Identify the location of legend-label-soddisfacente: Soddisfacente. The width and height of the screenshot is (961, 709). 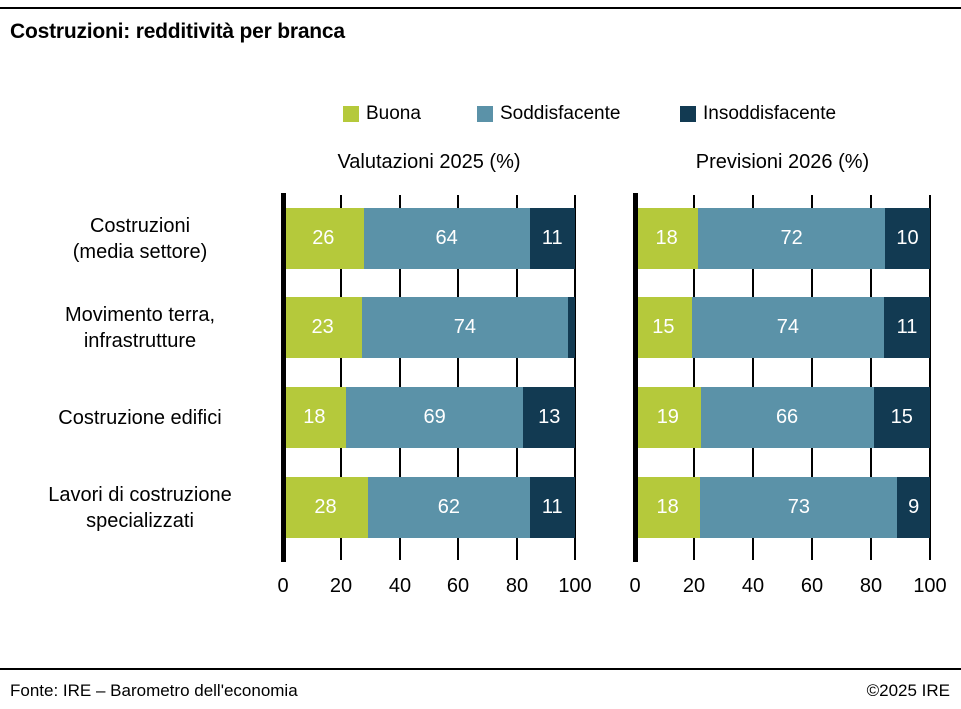
(560, 113).